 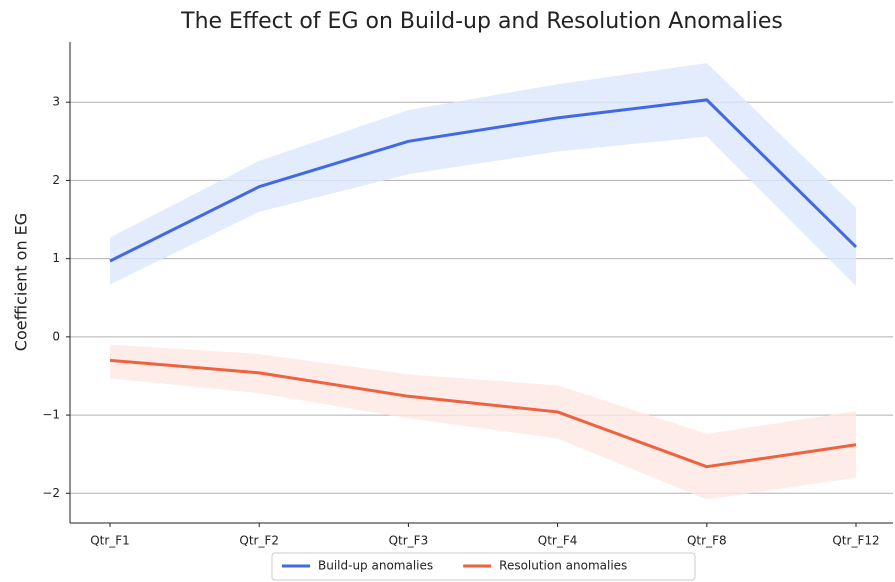 I want to click on legend: Build-up anomalies Resolution anomalies, so click(x=483, y=566).